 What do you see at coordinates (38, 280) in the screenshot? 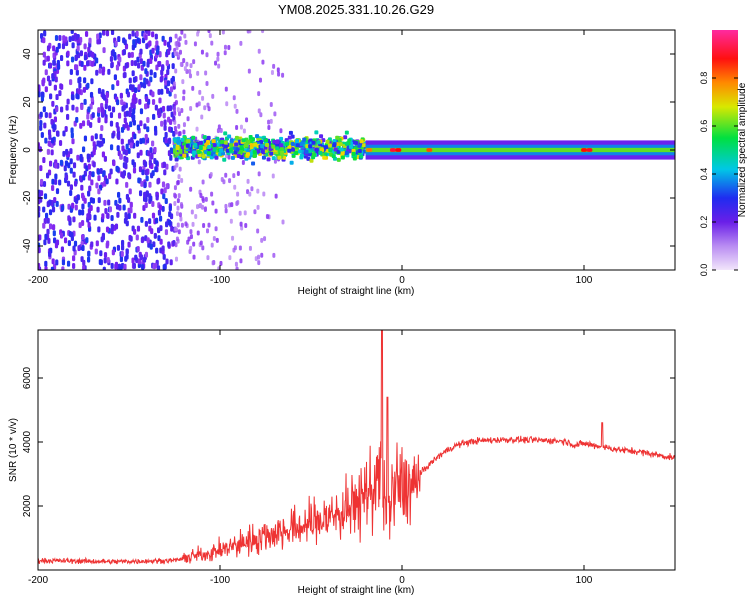
I see `x-tick-label: -200` at bounding box center [38, 280].